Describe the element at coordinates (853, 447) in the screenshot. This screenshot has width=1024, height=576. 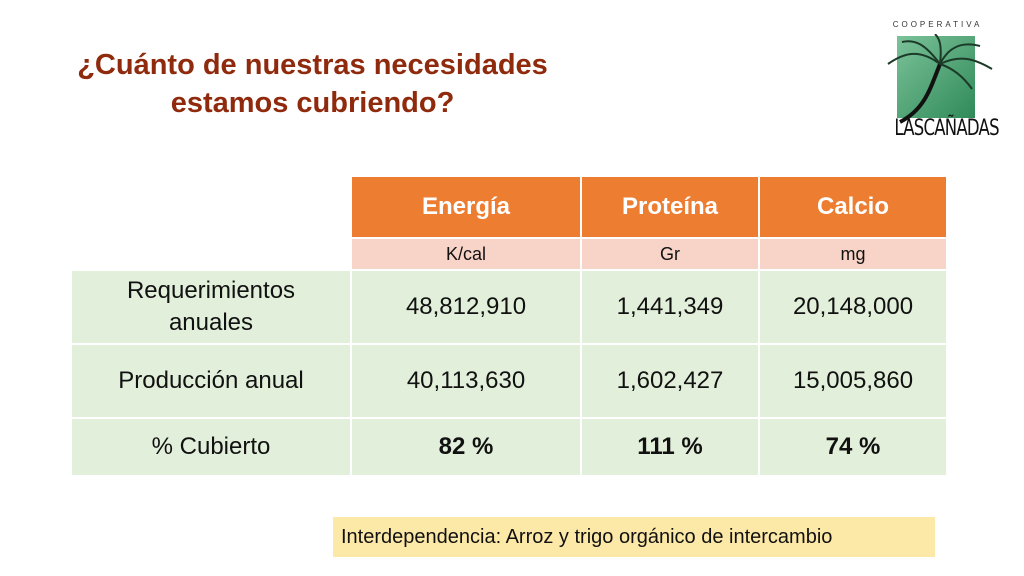
I see `cell: 74 %` at that location.